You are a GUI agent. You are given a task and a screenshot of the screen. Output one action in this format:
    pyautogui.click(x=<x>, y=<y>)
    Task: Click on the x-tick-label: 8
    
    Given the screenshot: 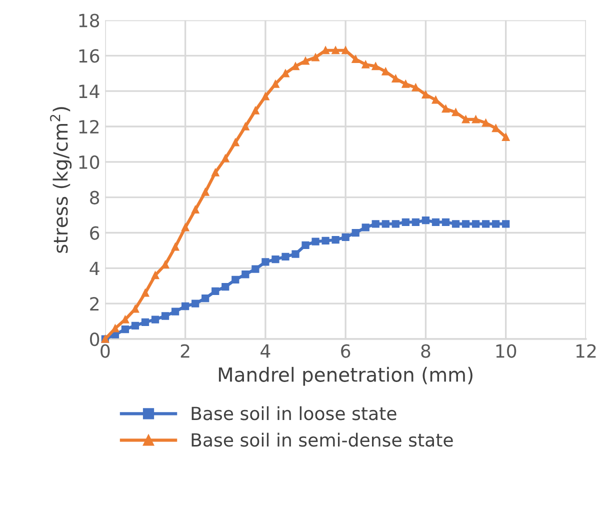 What is the action you would take?
    pyautogui.click(x=425, y=351)
    